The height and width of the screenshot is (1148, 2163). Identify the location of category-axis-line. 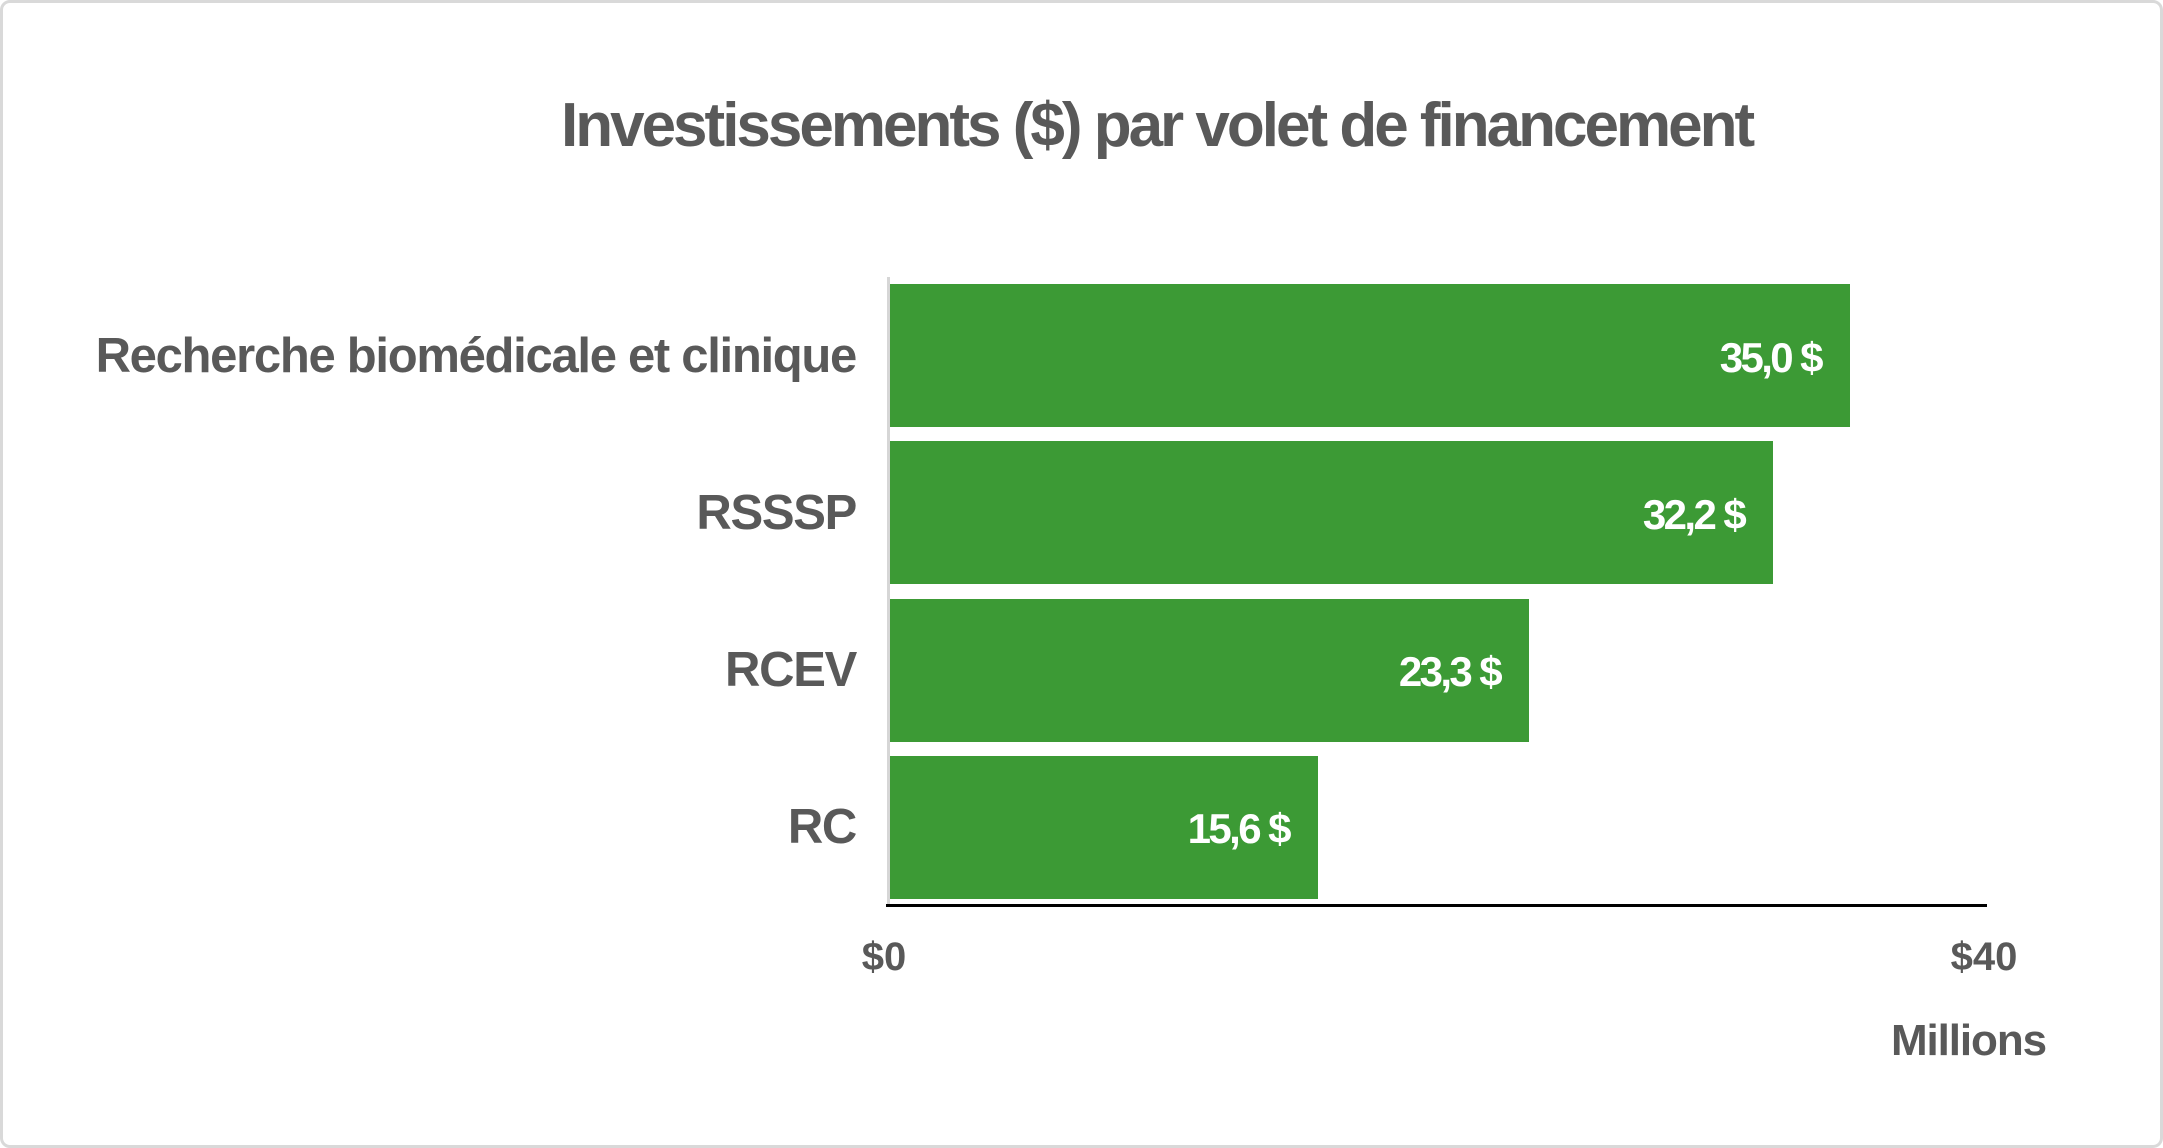
(888, 590).